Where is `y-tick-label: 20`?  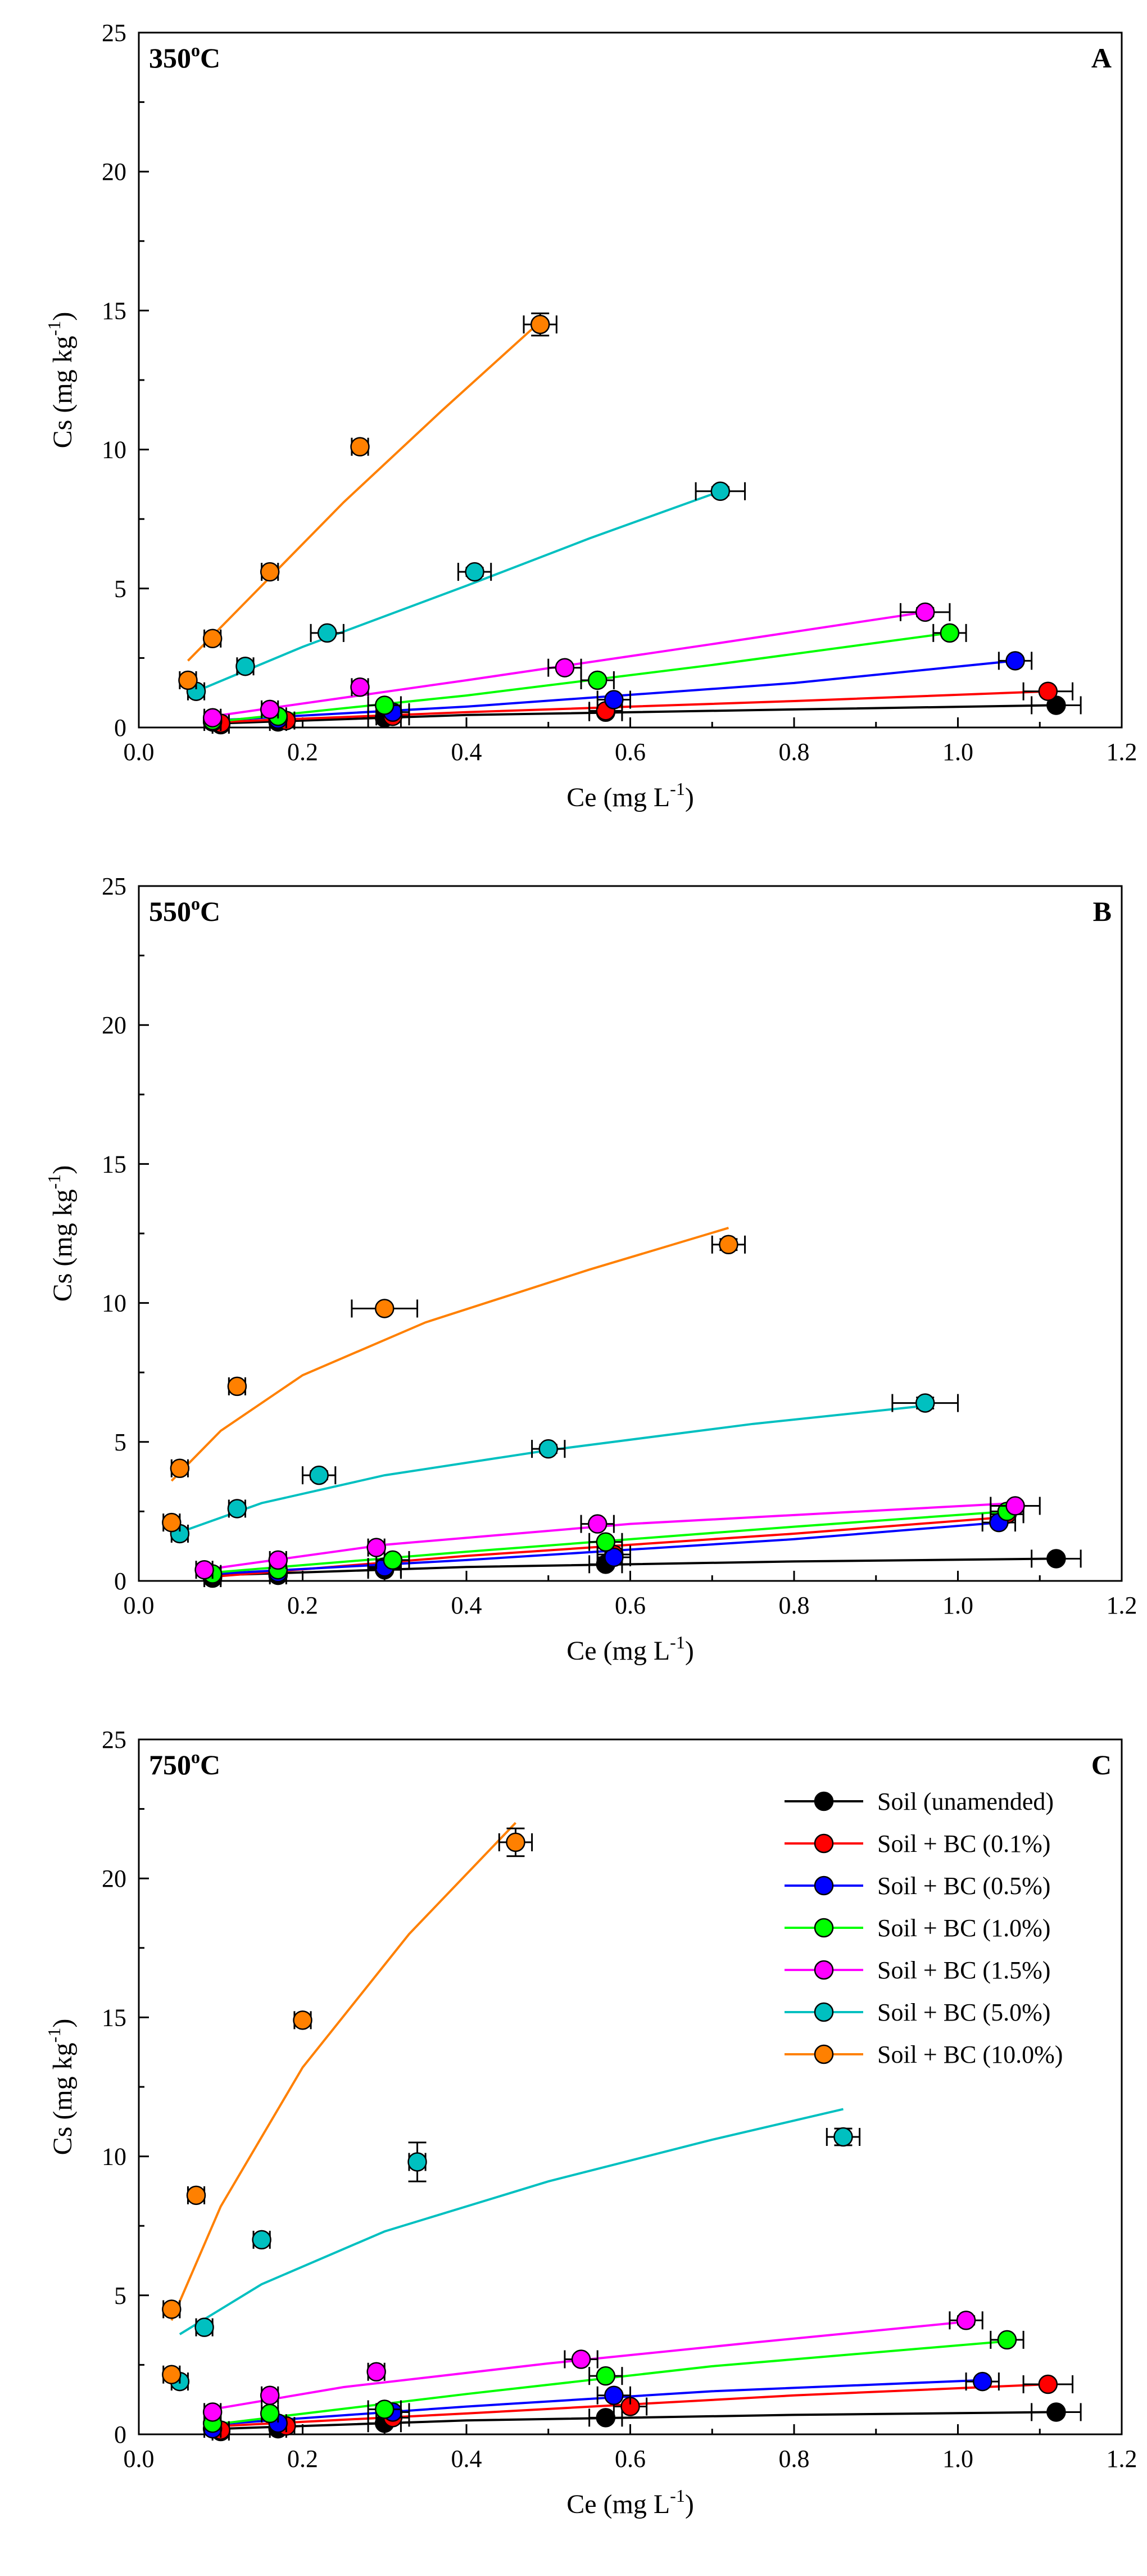 y-tick-label: 20 is located at coordinates (114, 1025).